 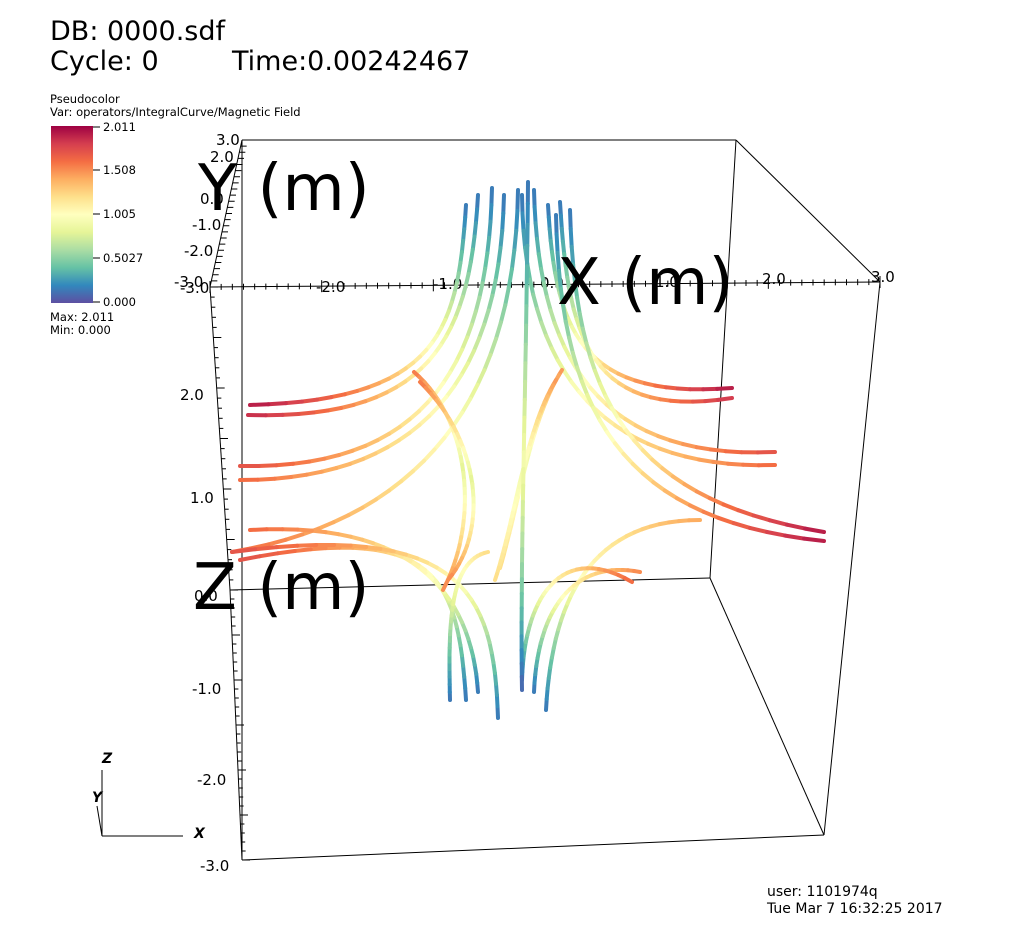 What do you see at coordinates (119, 170) in the screenshot?
I see `colorbar-tick-label: 1.508` at bounding box center [119, 170].